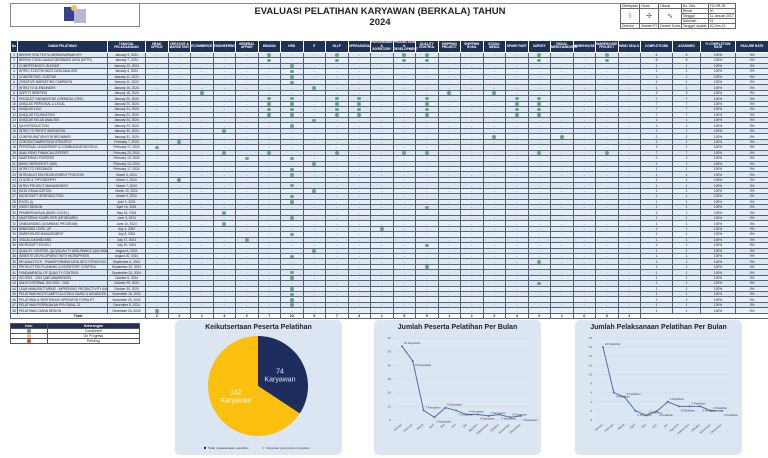 This screenshot has width=768, height=458. Describe the element at coordinates (656, 46) in the screenshot. I see `col-completions: COMPLETIONS` at that location.